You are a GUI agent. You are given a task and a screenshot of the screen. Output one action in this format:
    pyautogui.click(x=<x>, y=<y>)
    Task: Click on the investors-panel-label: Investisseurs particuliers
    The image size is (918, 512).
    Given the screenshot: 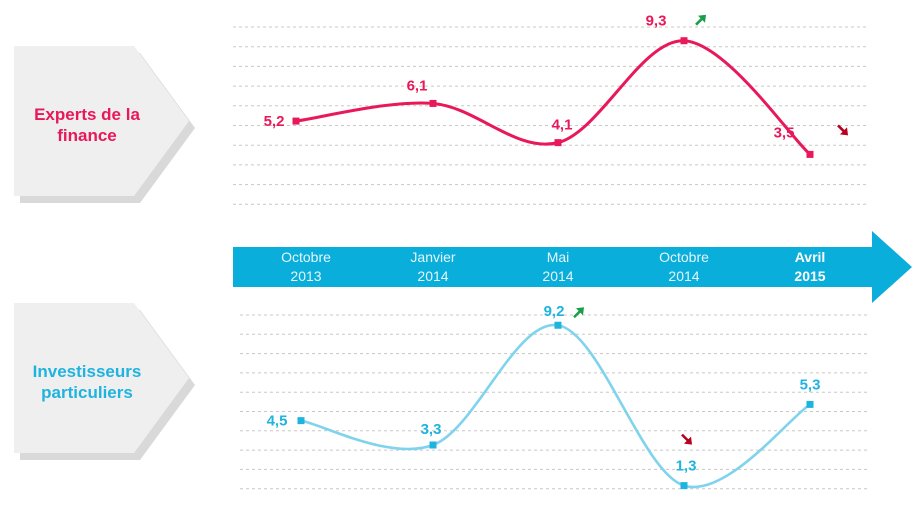 What is the action you would take?
    pyautogui.click(x=87, y=382)
    